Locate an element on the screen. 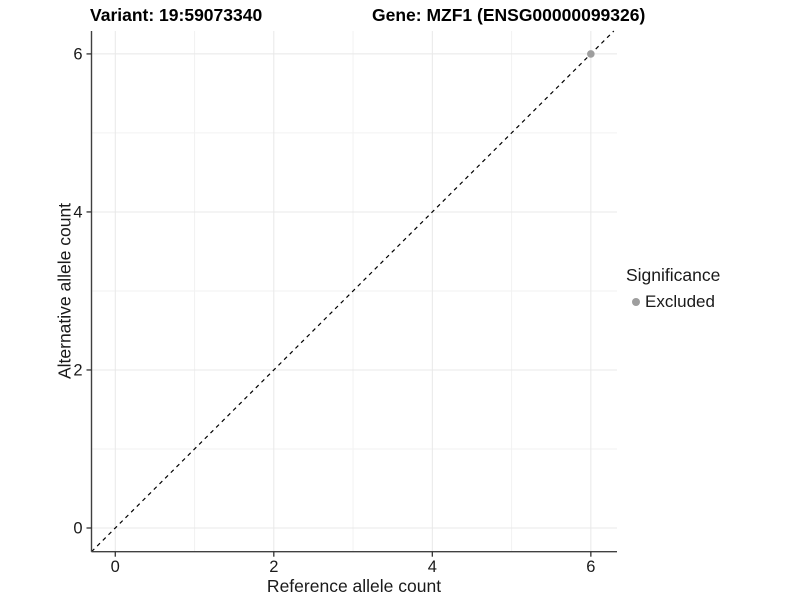 Image resolution: width=800 pixels, height=600 pixels. y-axis-title: Alternative allele count is located at coordinates (64, 291).